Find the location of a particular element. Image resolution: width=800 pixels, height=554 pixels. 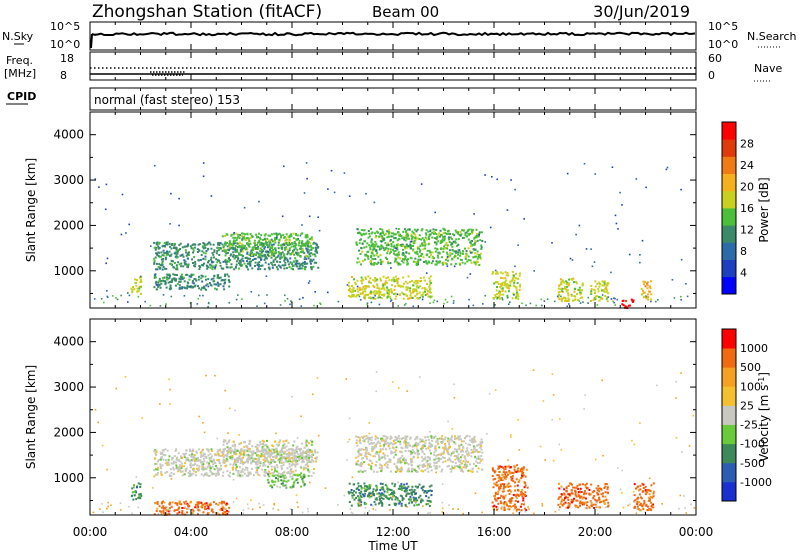

freq-excursion is located at coordinates (167, 73).